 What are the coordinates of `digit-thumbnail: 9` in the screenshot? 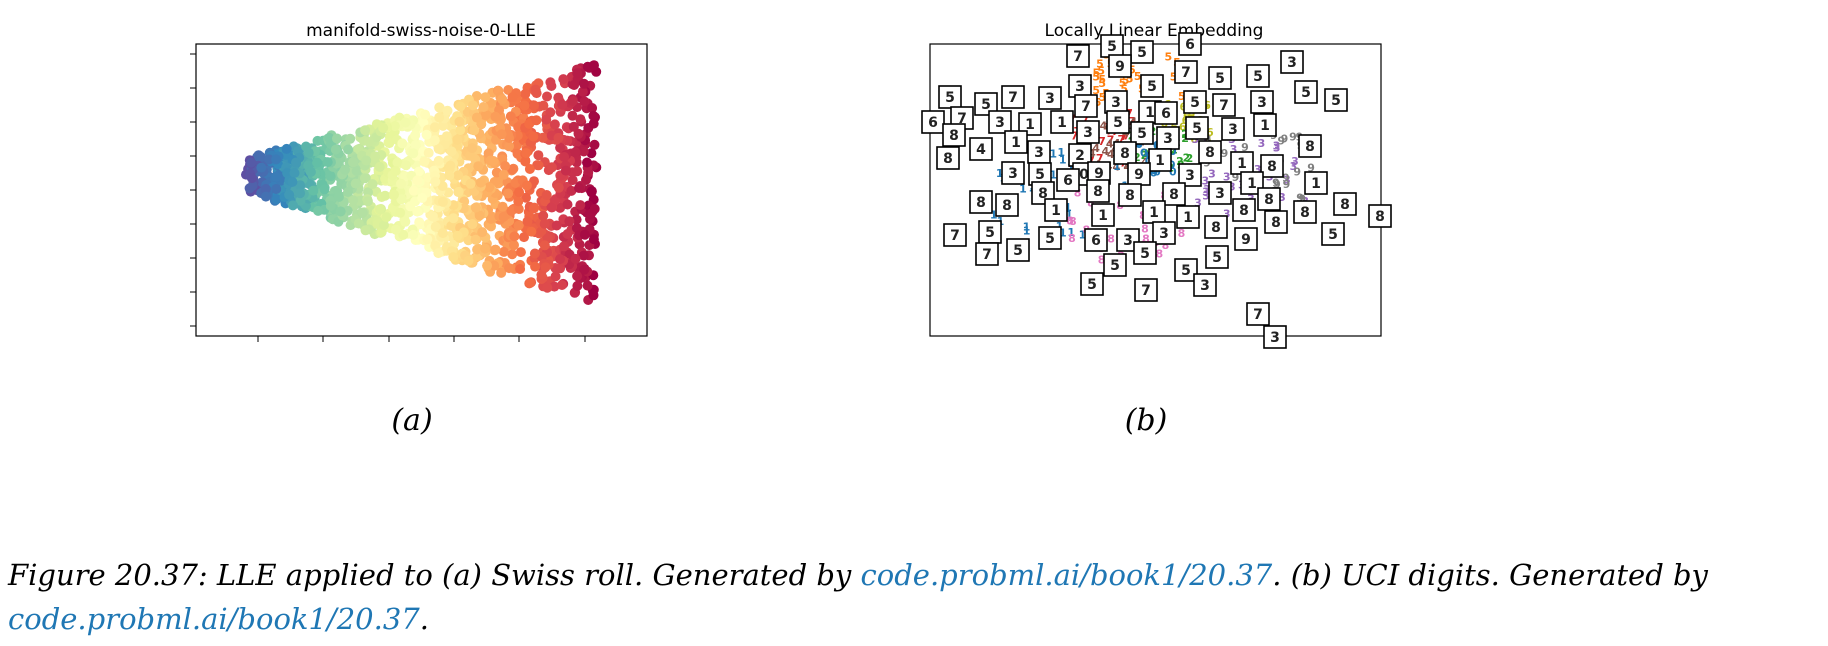 It's located at (1120, 66).